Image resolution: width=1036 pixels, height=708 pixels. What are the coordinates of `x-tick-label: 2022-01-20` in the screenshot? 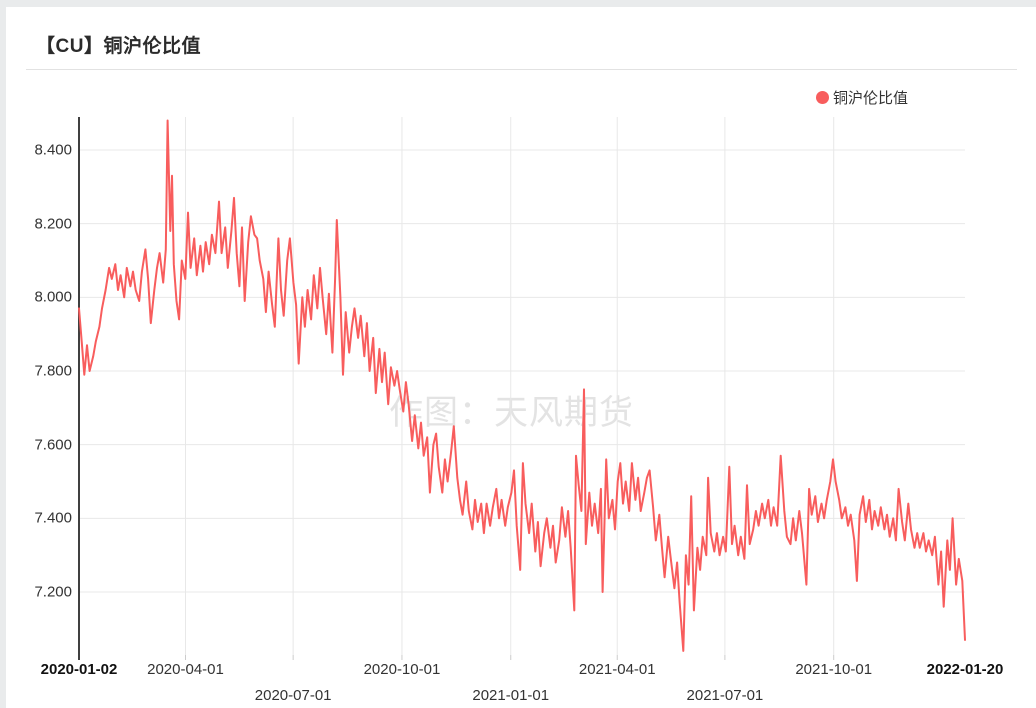 It's located at (965, 669).